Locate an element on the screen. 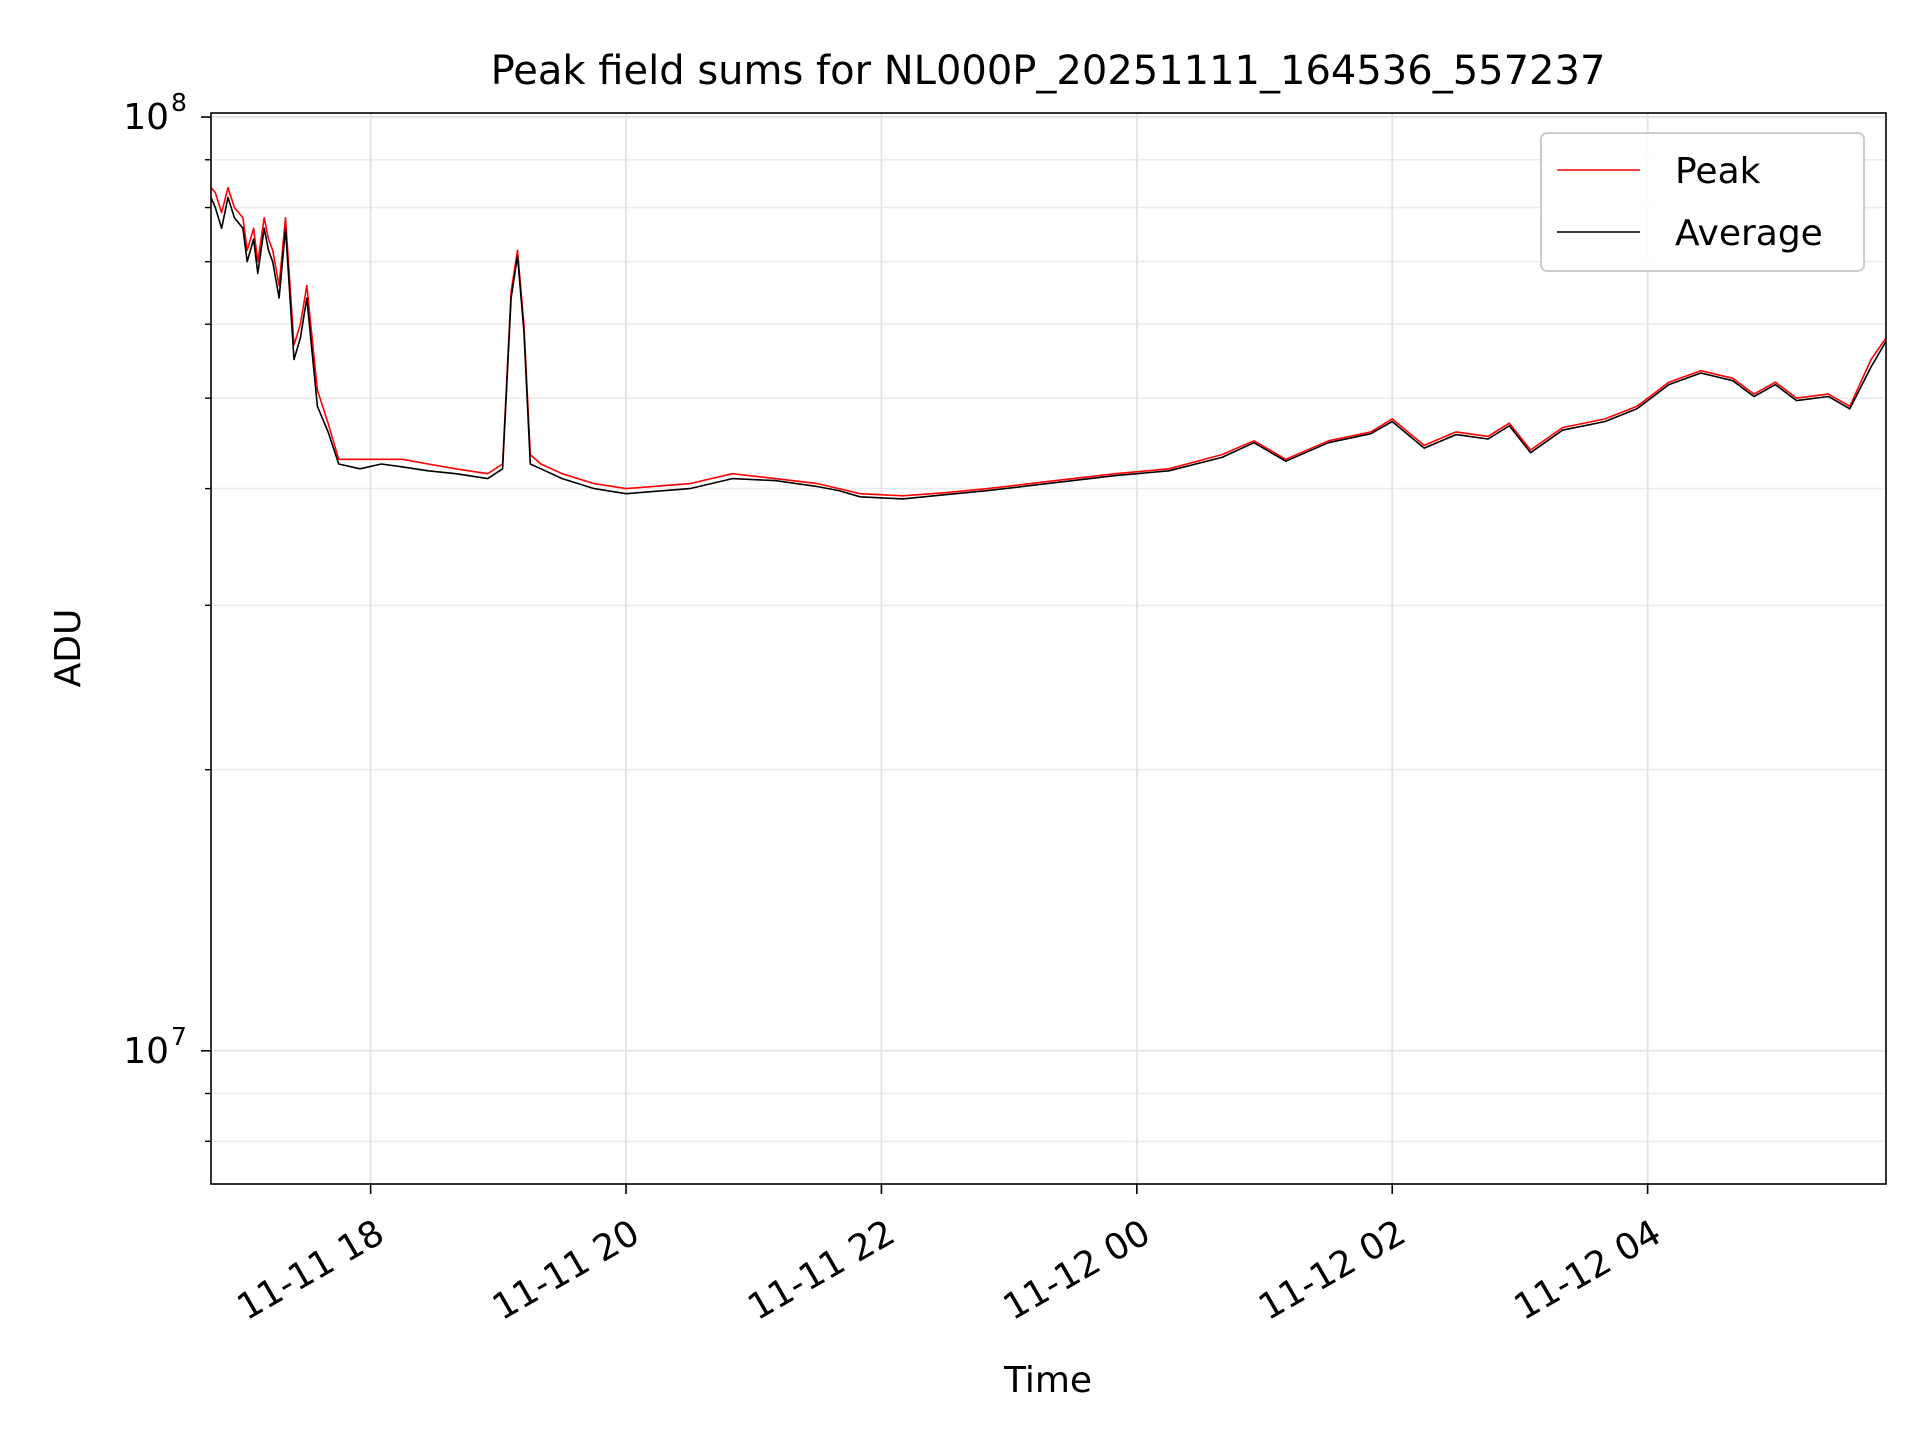  y-axis-label: ADU is located at coordinates (68, 648).